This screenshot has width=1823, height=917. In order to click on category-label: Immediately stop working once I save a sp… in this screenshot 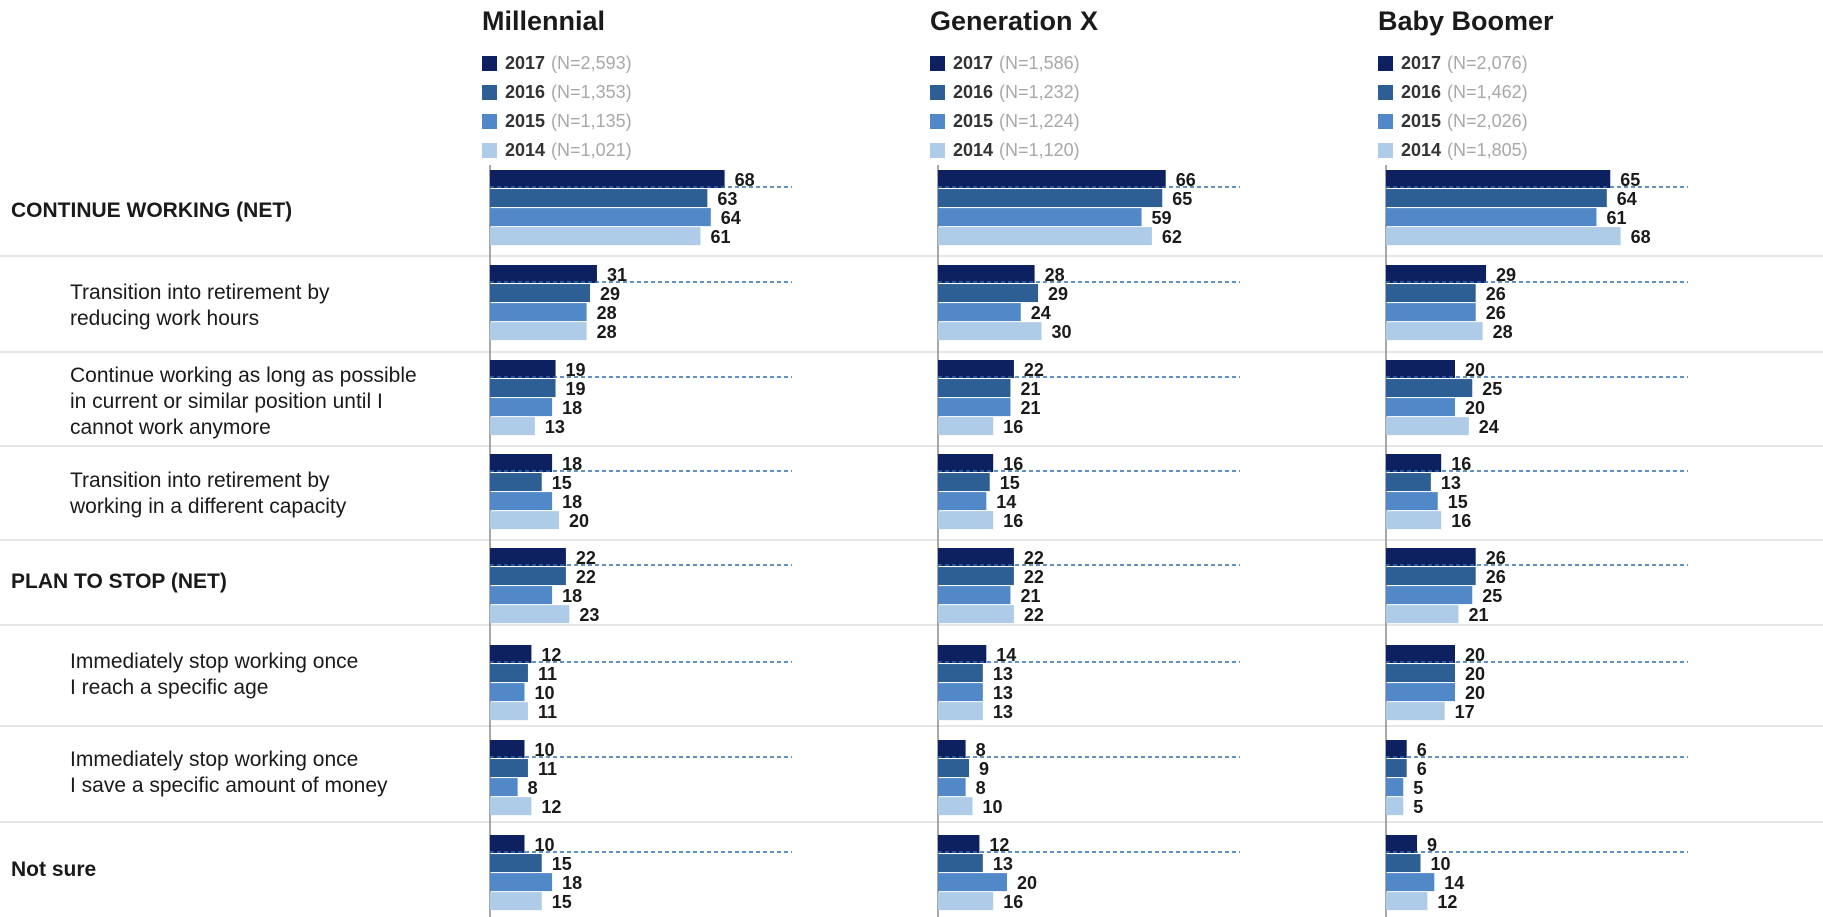, I will do `click(229, 773)`.